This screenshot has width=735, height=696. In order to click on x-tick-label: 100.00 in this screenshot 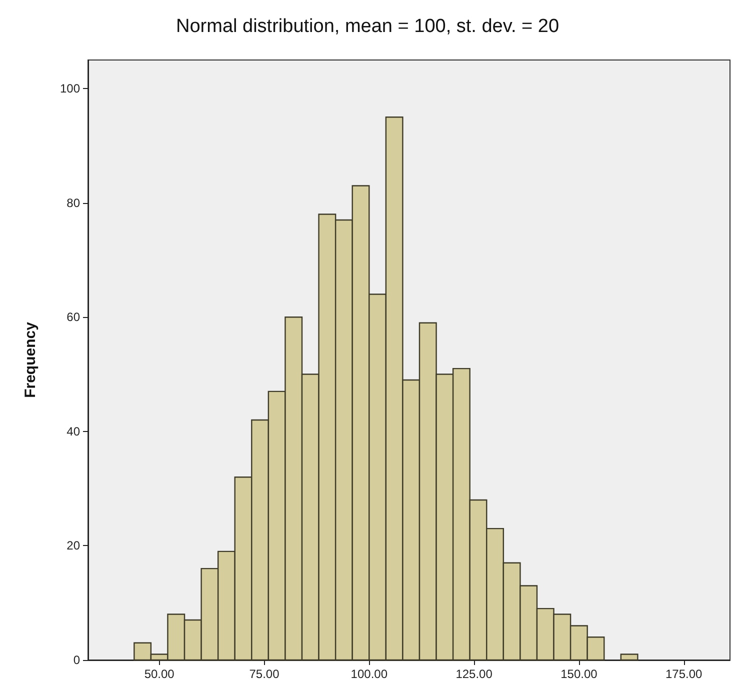, I will do `click(369, 674)`.